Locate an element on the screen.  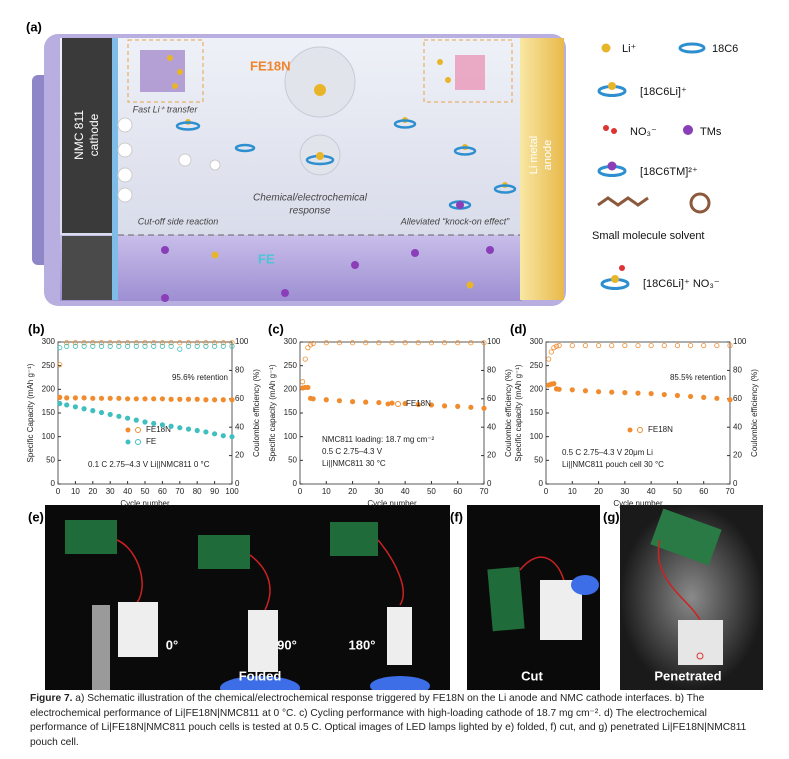
photo-label: 0° is located at coordinates (172, 644).